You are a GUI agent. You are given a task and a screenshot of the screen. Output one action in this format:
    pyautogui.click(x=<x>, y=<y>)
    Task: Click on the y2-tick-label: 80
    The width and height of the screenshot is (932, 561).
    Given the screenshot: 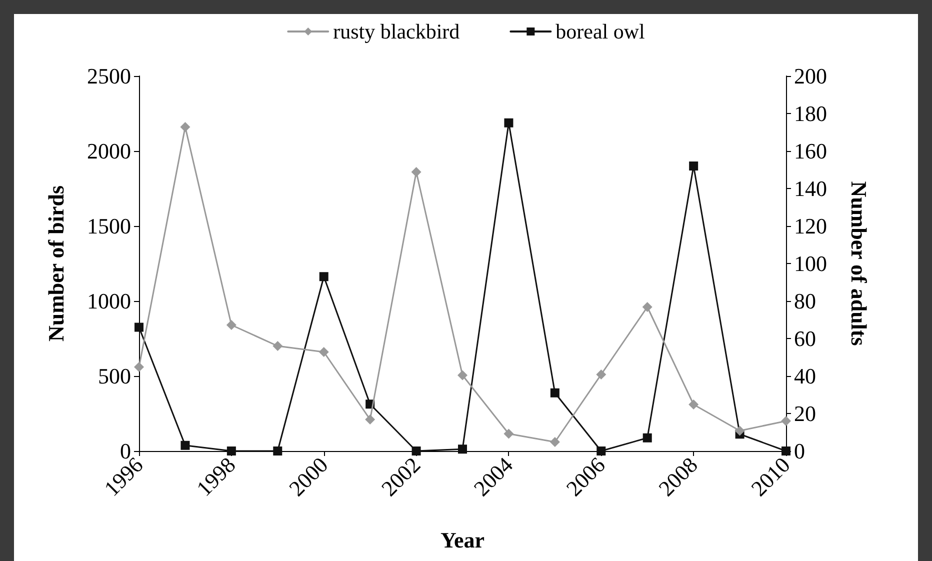 What is the action you would take?
    pyautogui.click(x=805, y=301)
    